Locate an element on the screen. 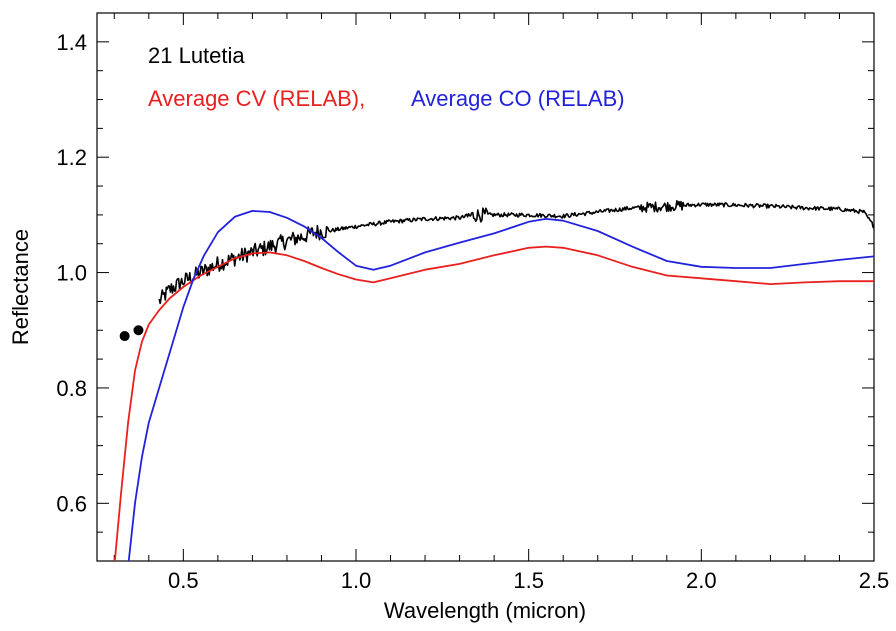  x-axis-label: Wavelength (micron) is located at coordinates (485, 610).